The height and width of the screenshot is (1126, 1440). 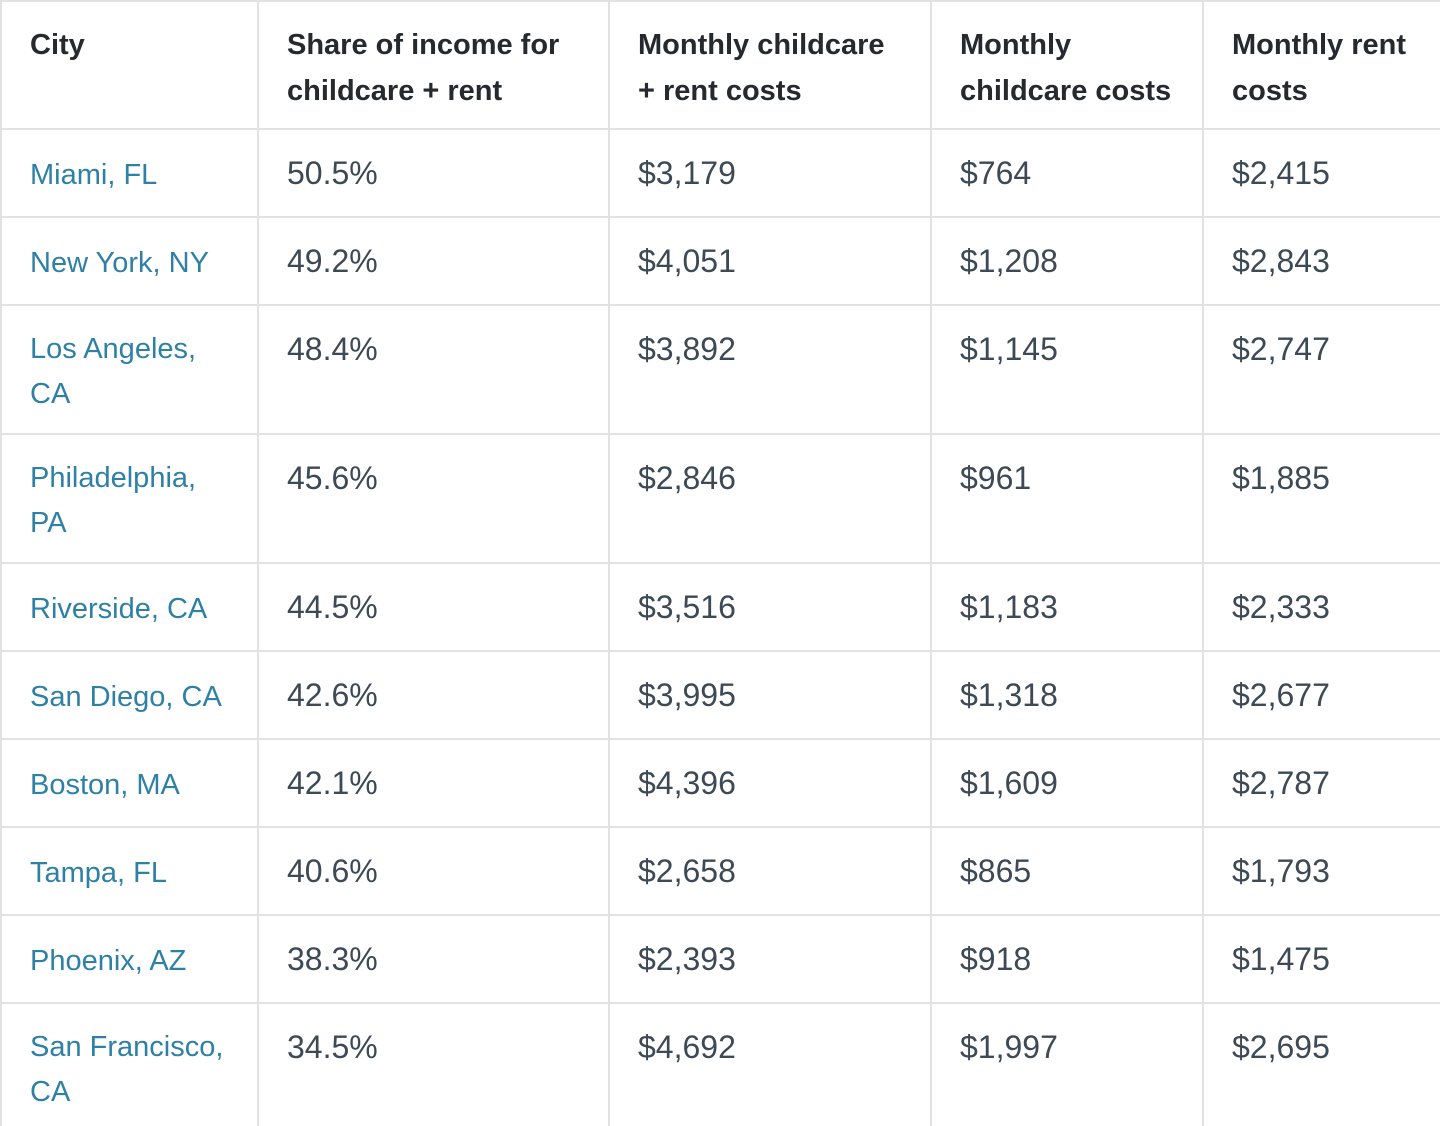 What do you see at coordinates (1067, 498) in the screenshot?
I see `monthly-childcare-cost-cell: $961` at bounding box center [1067, 498].